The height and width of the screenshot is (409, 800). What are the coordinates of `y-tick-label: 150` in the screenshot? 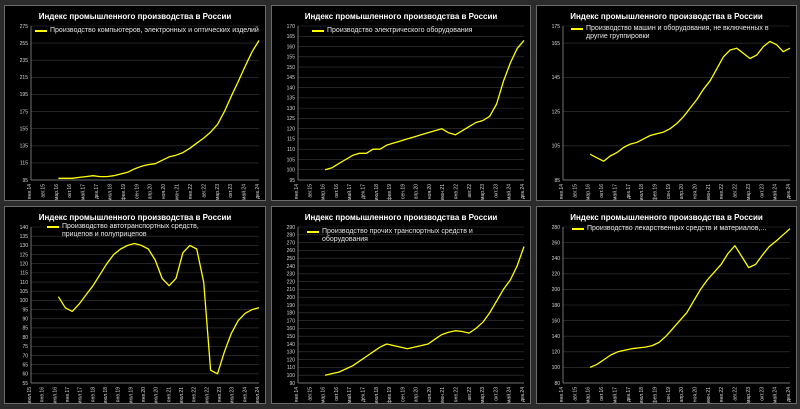 It's located at (291, 337).